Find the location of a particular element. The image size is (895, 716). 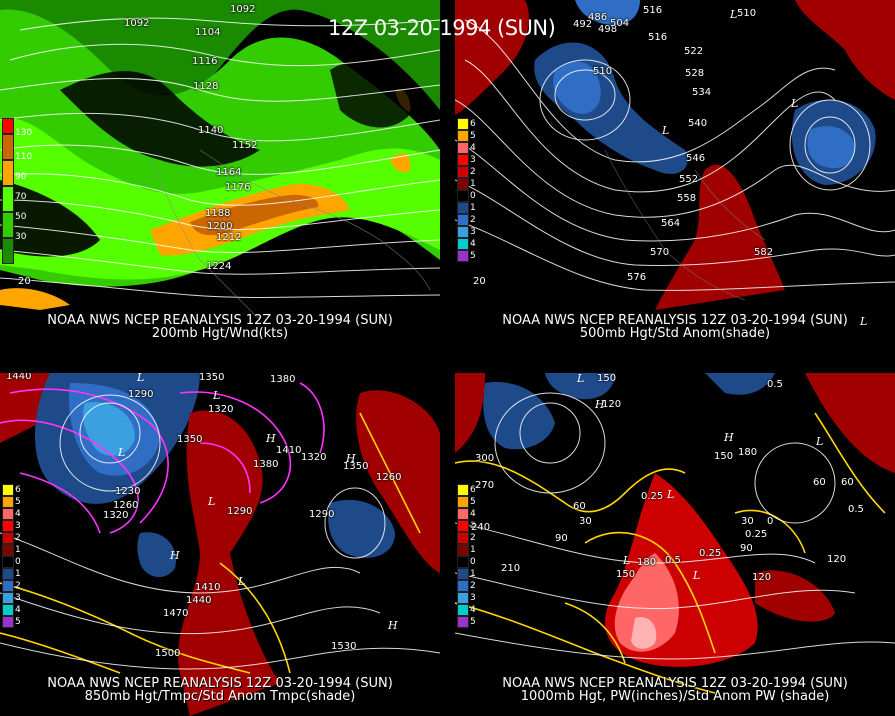

contour-label: 0.25 is located at coordinates (756, 534).